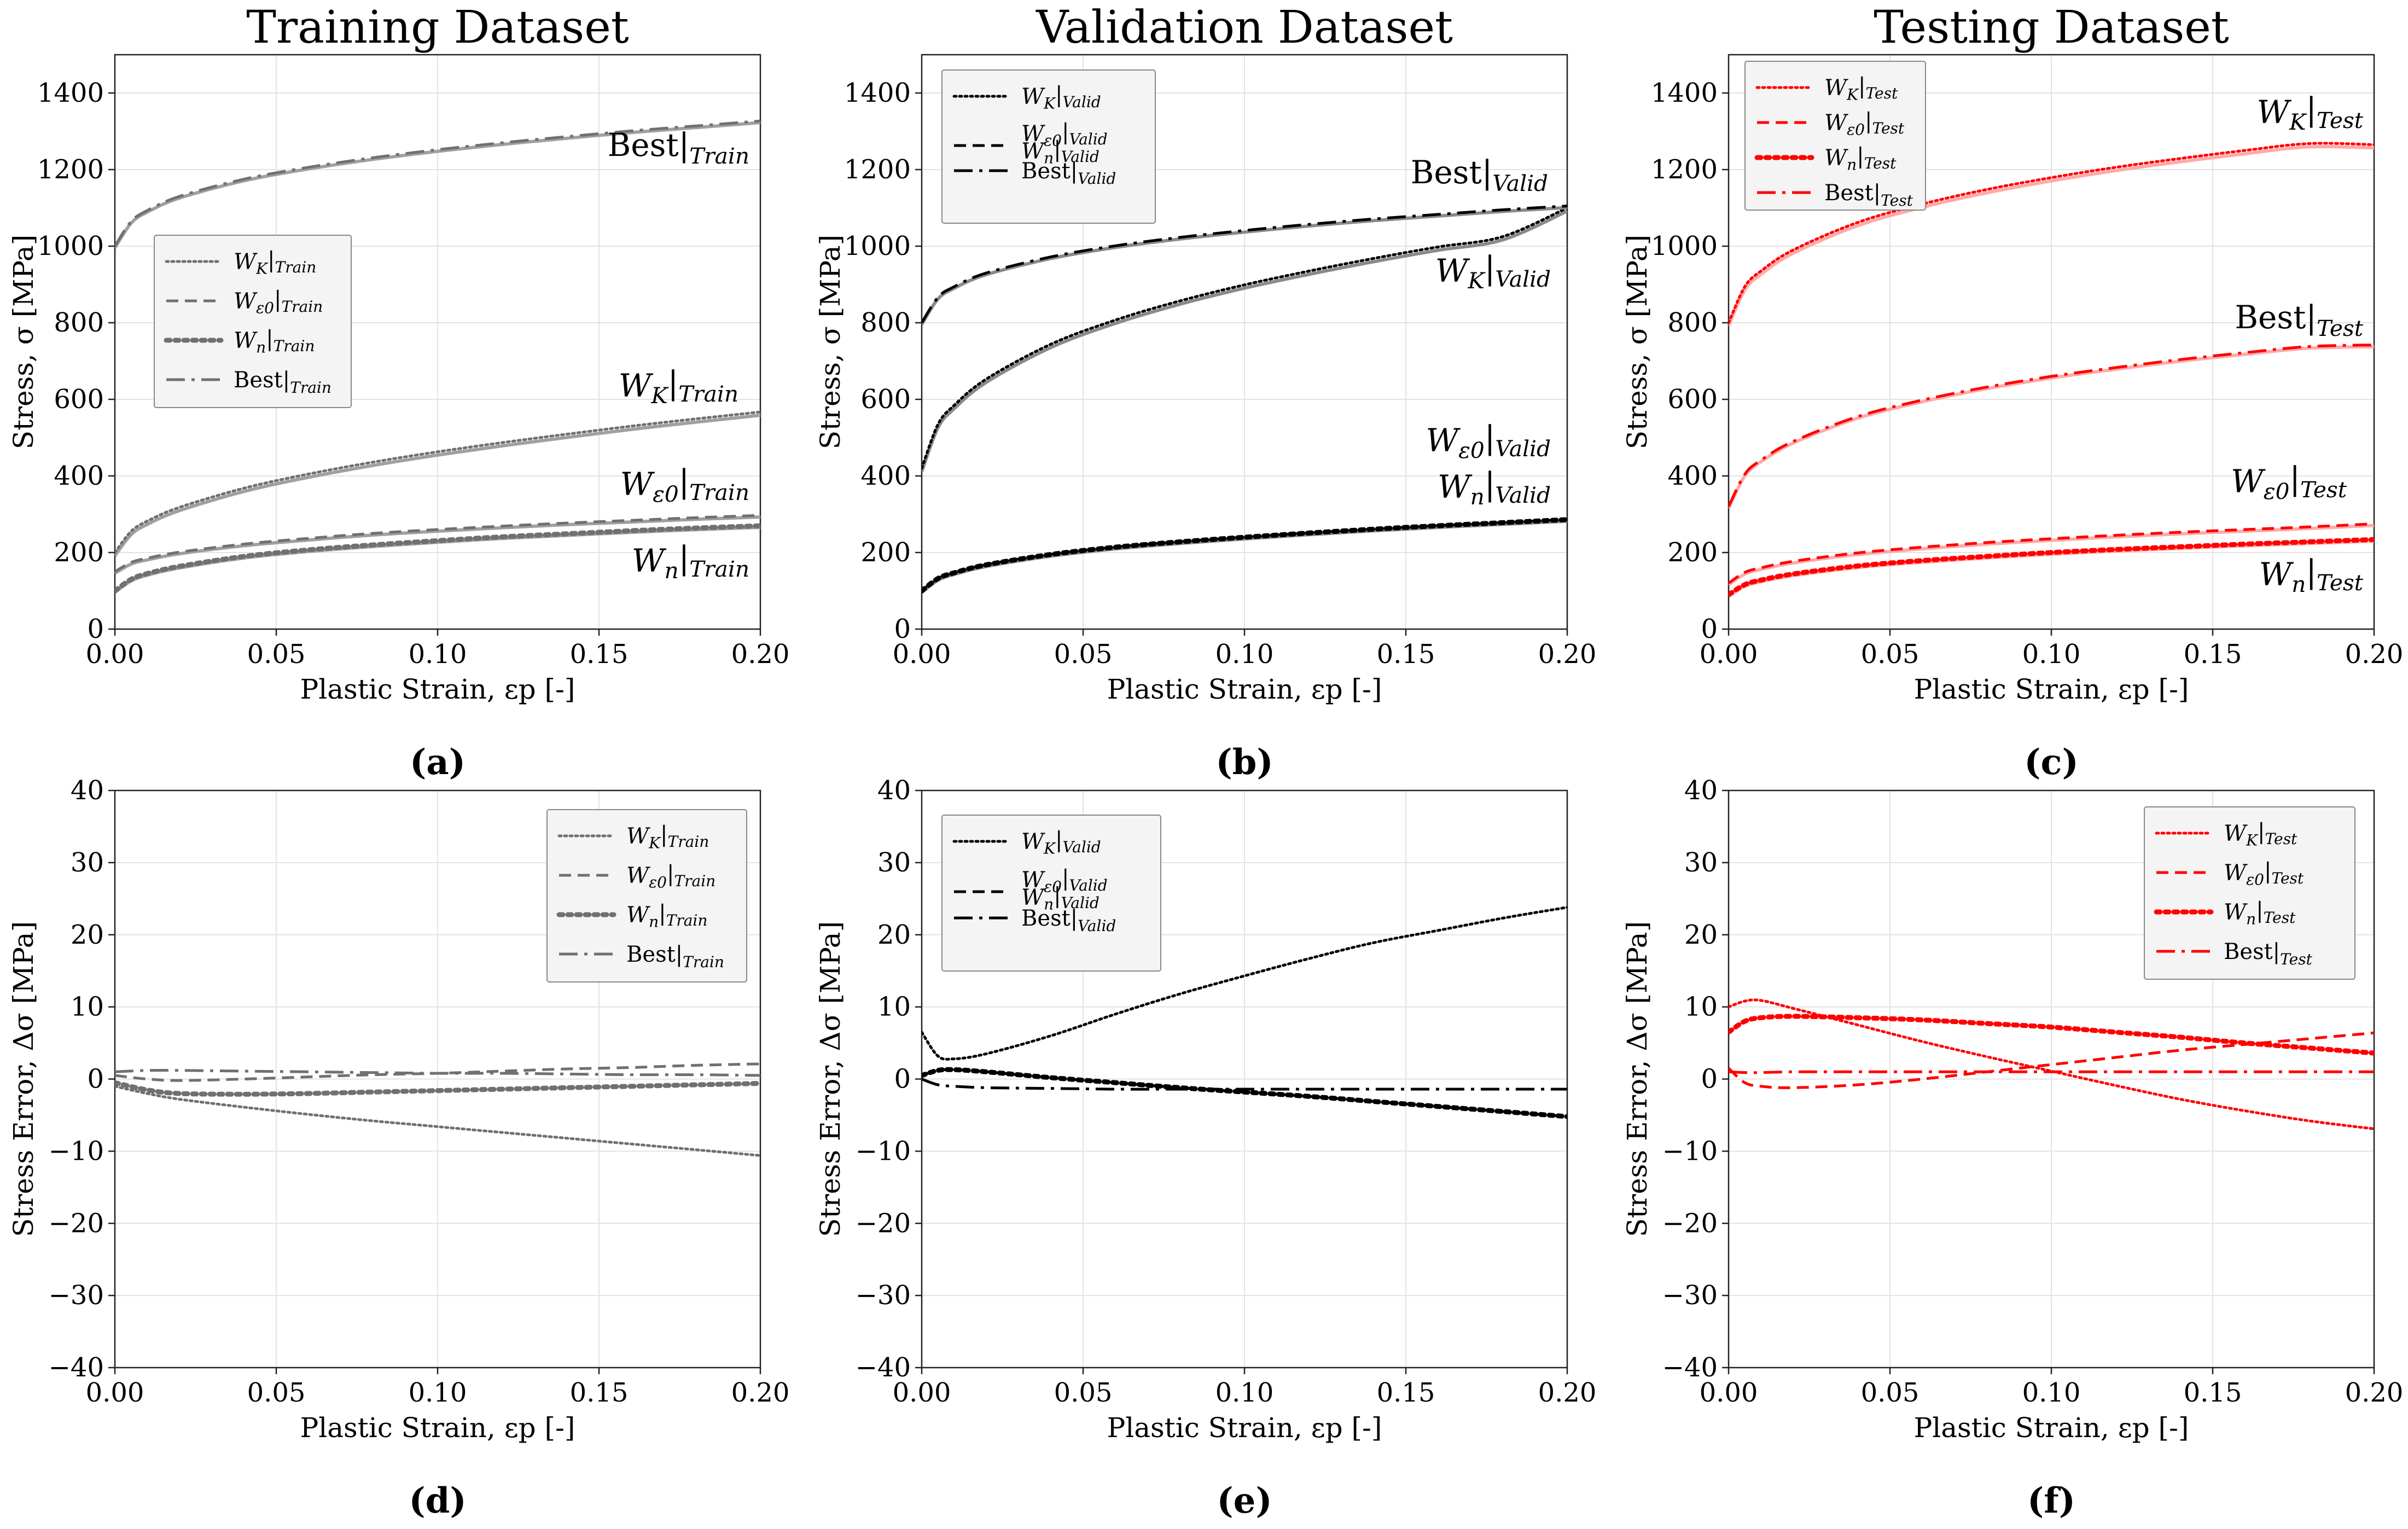 The width and height of the screenshot is (2408, 1529). Describe the element at coordinates (883, 1295) in the screenshot. I see `y-tick-label: −30` at that location.